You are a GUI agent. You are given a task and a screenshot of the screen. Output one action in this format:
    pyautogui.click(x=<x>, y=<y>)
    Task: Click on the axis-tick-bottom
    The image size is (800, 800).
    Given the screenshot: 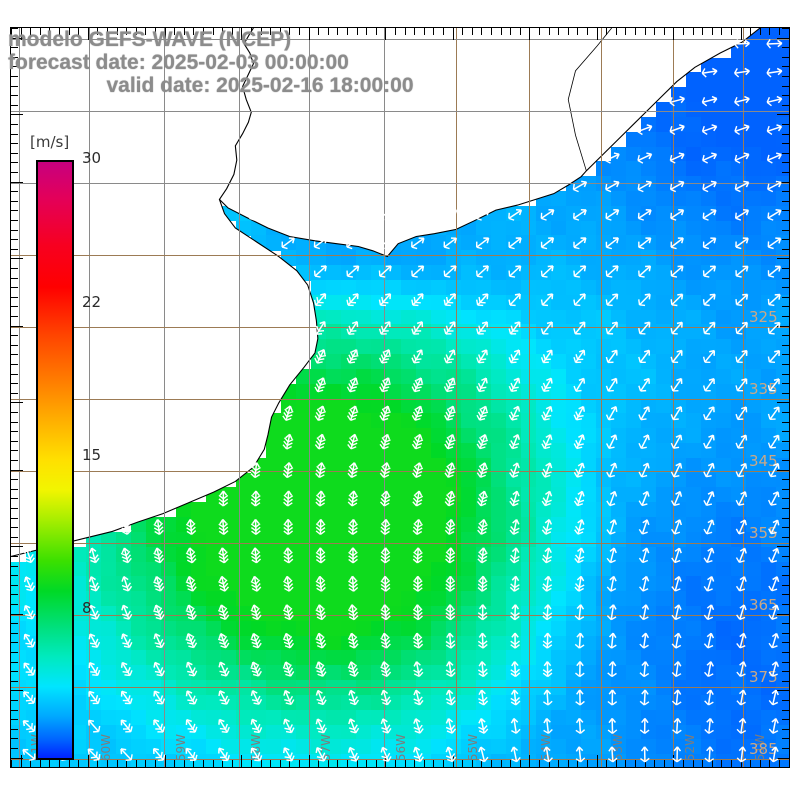 What is the action you would take?
    pyautogui.click(x=789, y=763)
    